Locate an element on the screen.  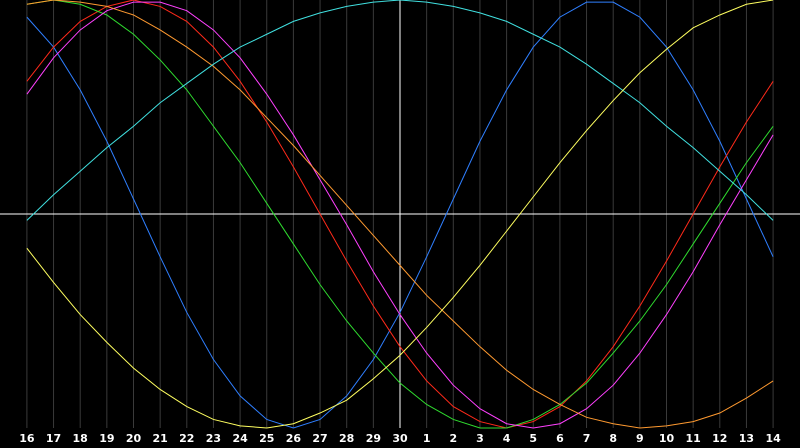
x-tick-label: 5 is located at coordinates (533, 438).